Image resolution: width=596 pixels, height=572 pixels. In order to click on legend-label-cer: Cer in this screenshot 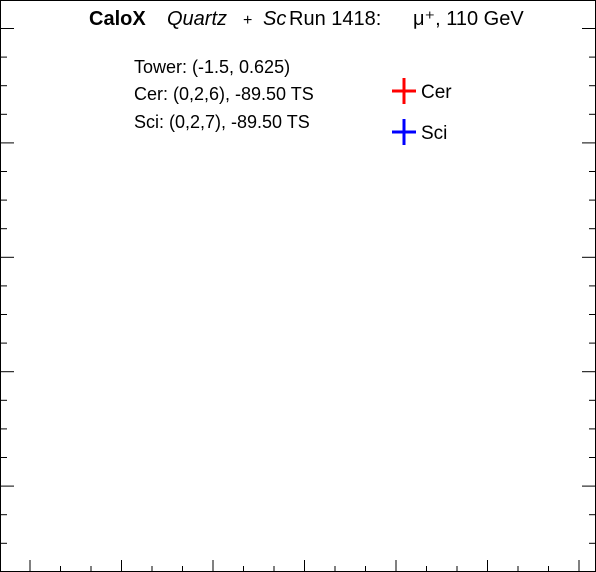, I will do `click(436, 92)`.